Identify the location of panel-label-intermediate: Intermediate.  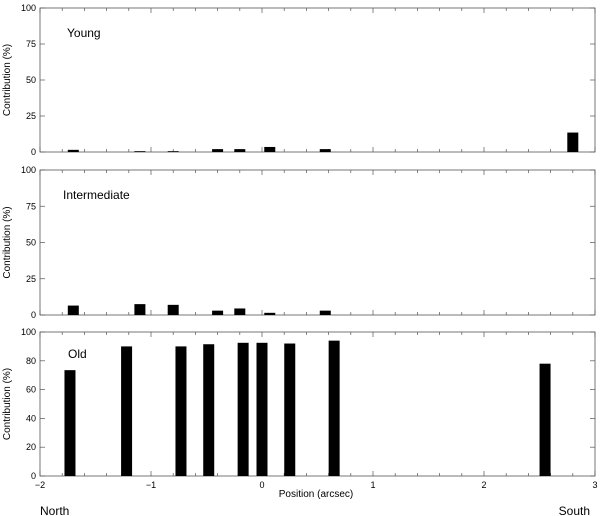
(96, 195).